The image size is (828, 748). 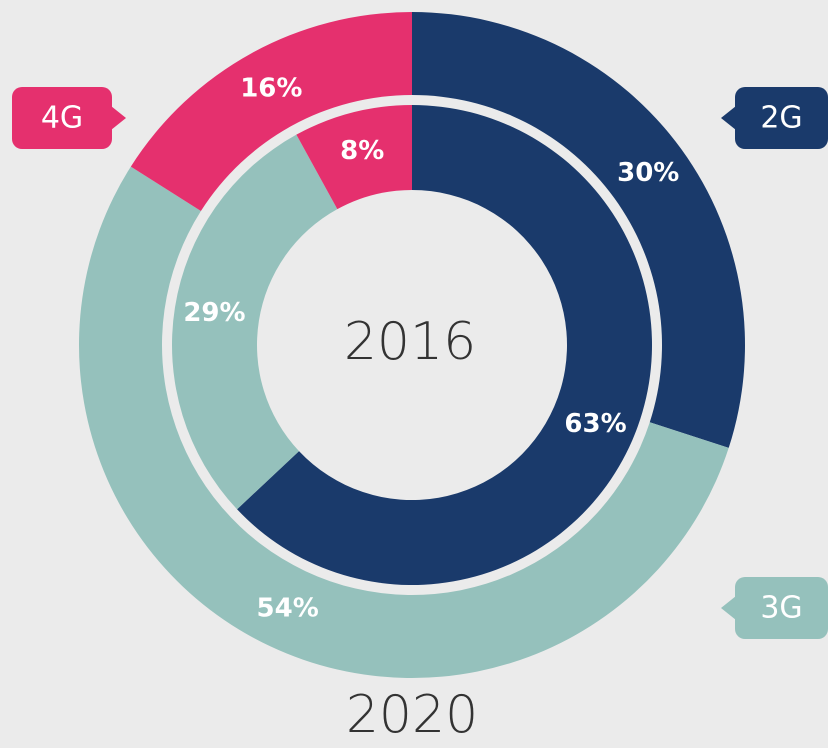 I want to click on data-label: 8%, so click(x=362, y=151).